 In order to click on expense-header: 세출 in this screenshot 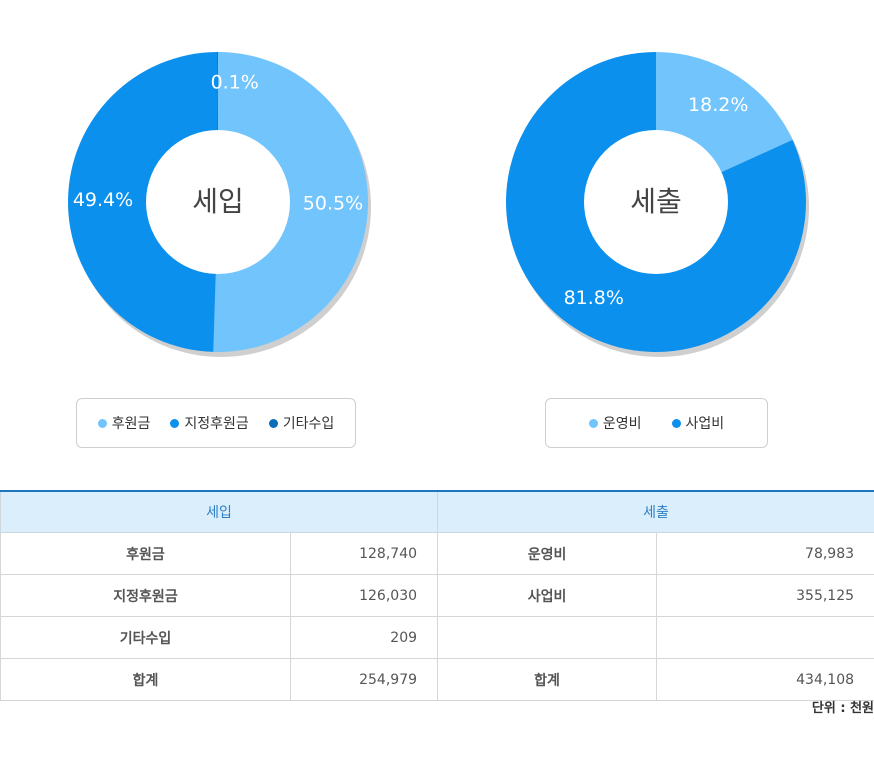, I will do `click(655, 511)`.